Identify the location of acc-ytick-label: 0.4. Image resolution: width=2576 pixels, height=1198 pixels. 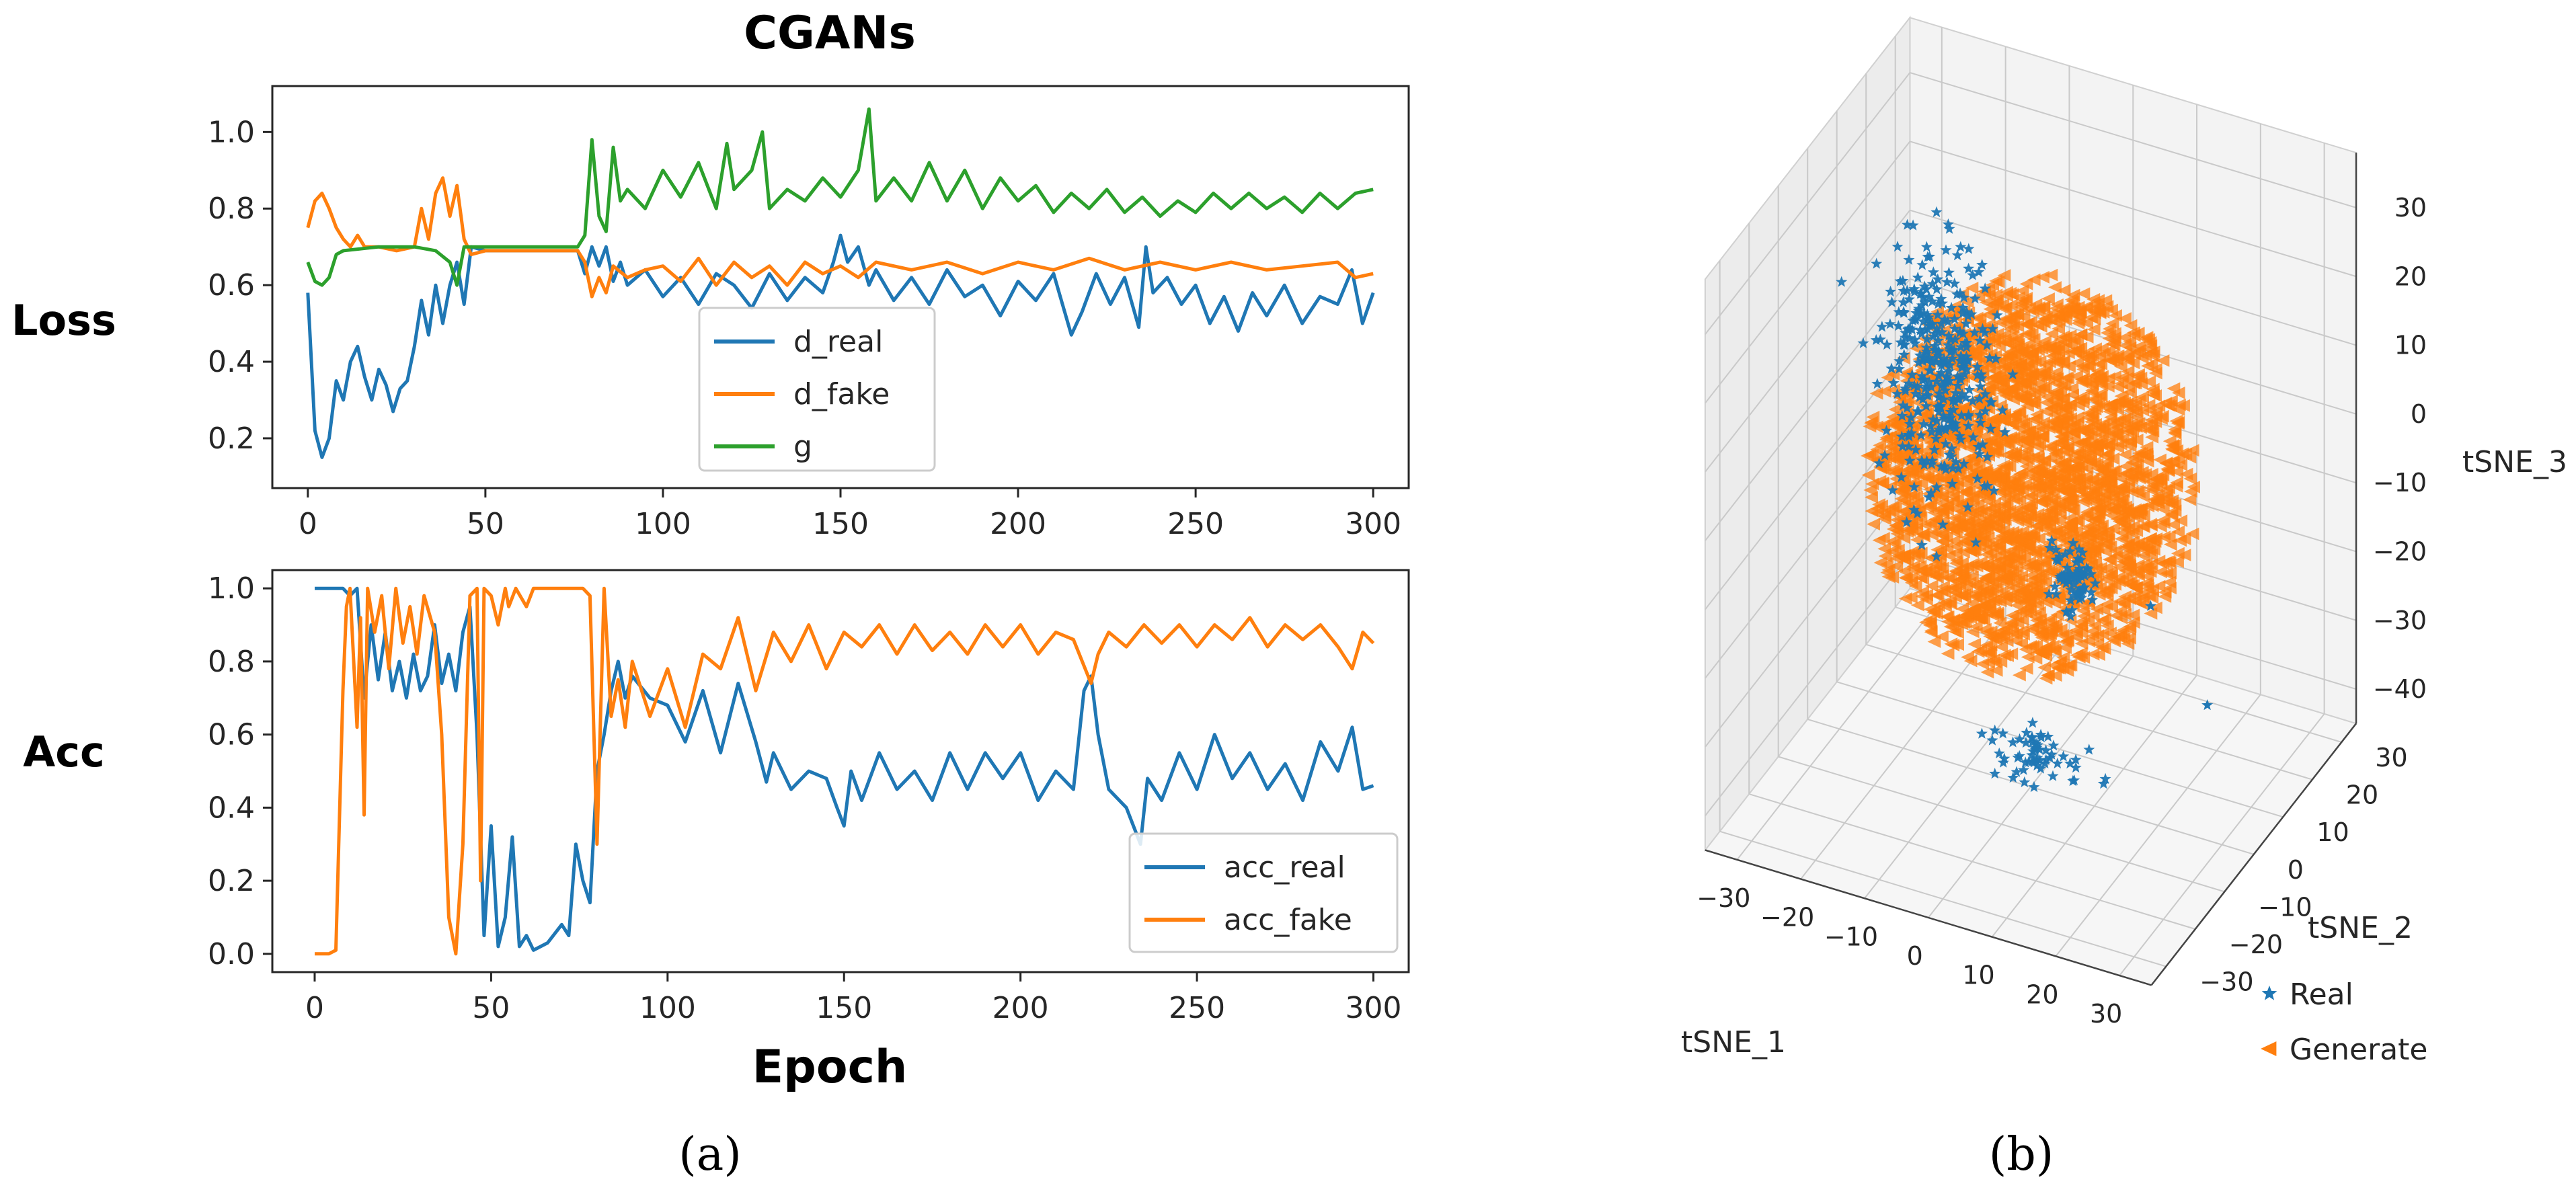
(232, 808).